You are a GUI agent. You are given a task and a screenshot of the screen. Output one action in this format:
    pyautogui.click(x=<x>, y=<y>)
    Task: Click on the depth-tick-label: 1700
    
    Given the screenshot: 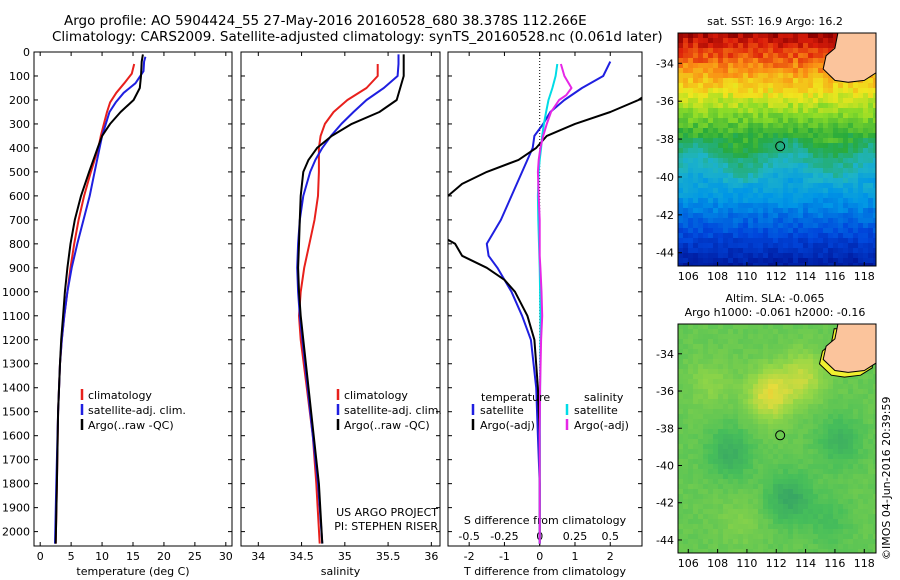 What is the action you would take?
    pyautogui.click(x=16, y=460)
    